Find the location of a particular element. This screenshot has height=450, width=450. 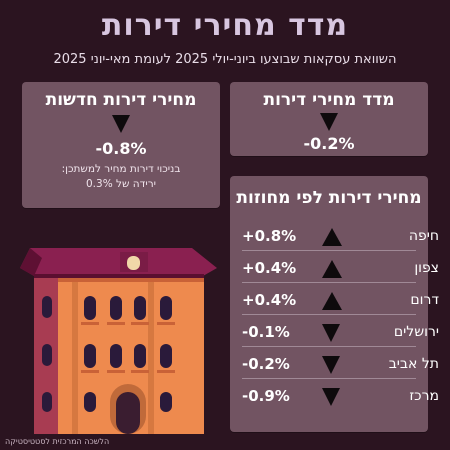

district-row: +0.4% דרום is located at coordinates (343, 301).